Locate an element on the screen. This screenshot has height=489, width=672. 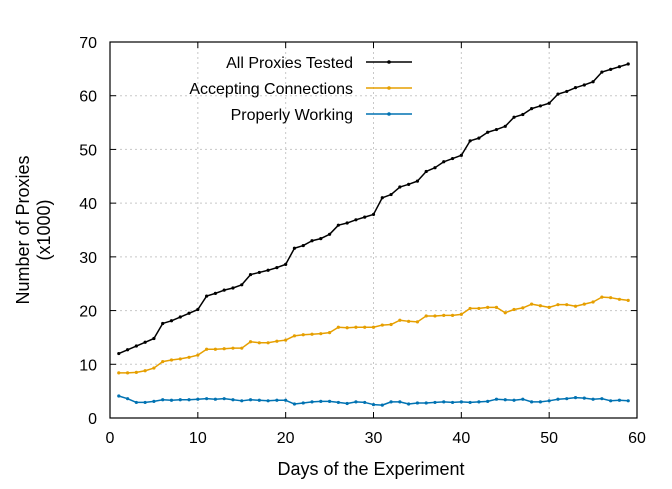
x-tick-label: 50 is located at coordinates (549, 438).